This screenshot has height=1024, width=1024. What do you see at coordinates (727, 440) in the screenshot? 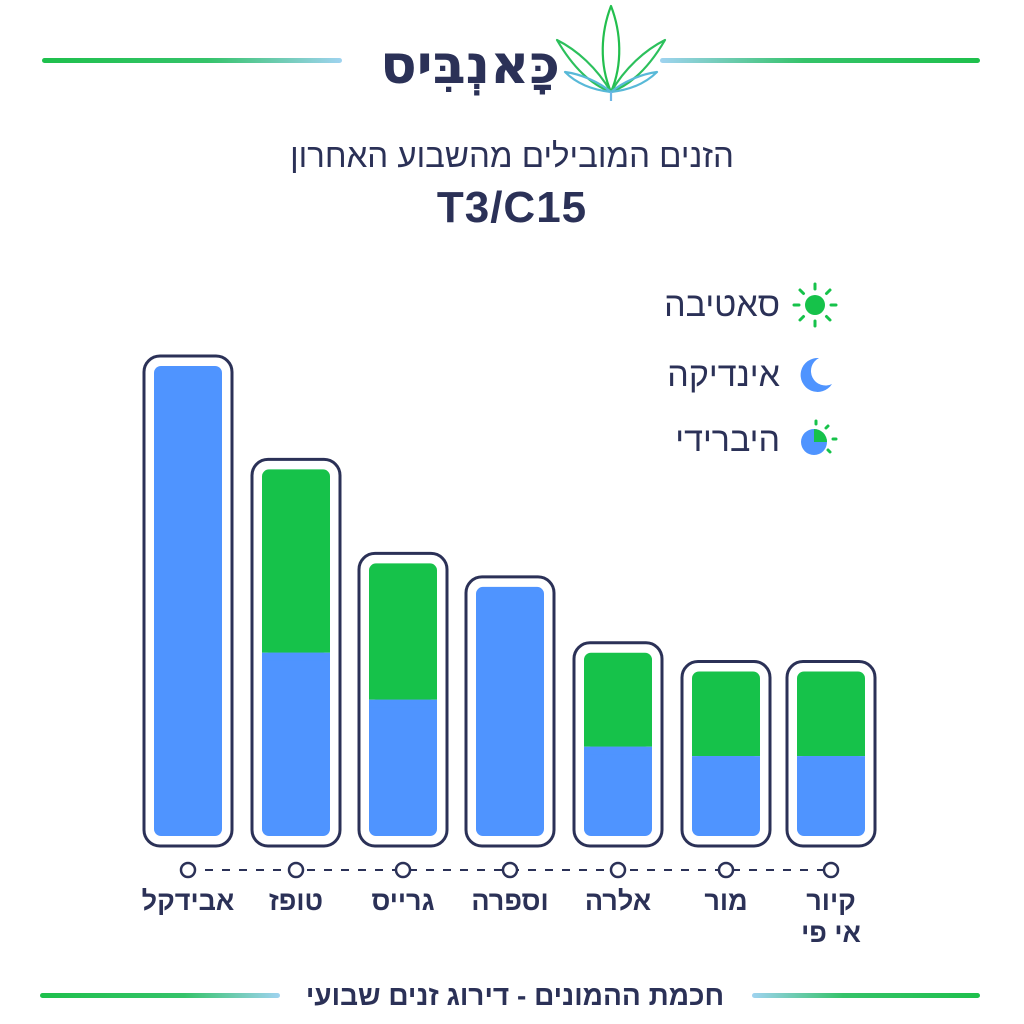
I see `legend-label-hybrid: היברידי` at bounding box center [727, 440].